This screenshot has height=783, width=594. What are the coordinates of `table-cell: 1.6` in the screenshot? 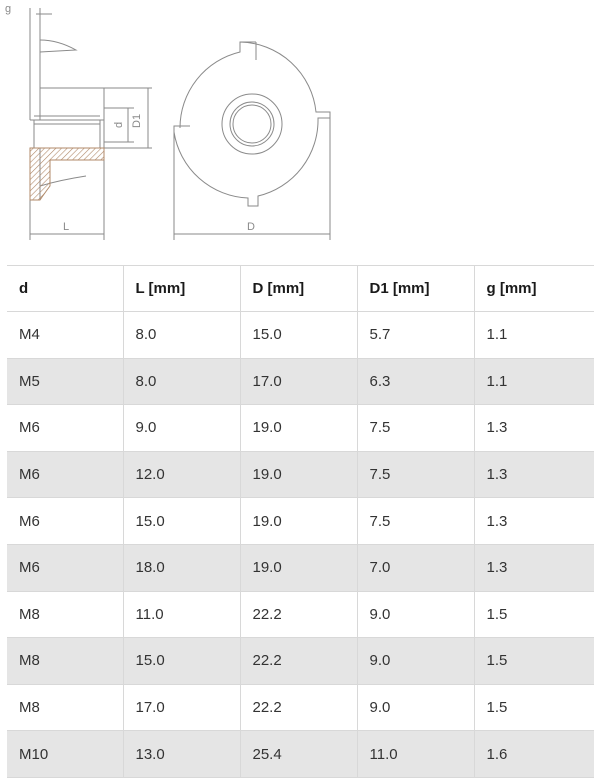 It's located at (534, 754).